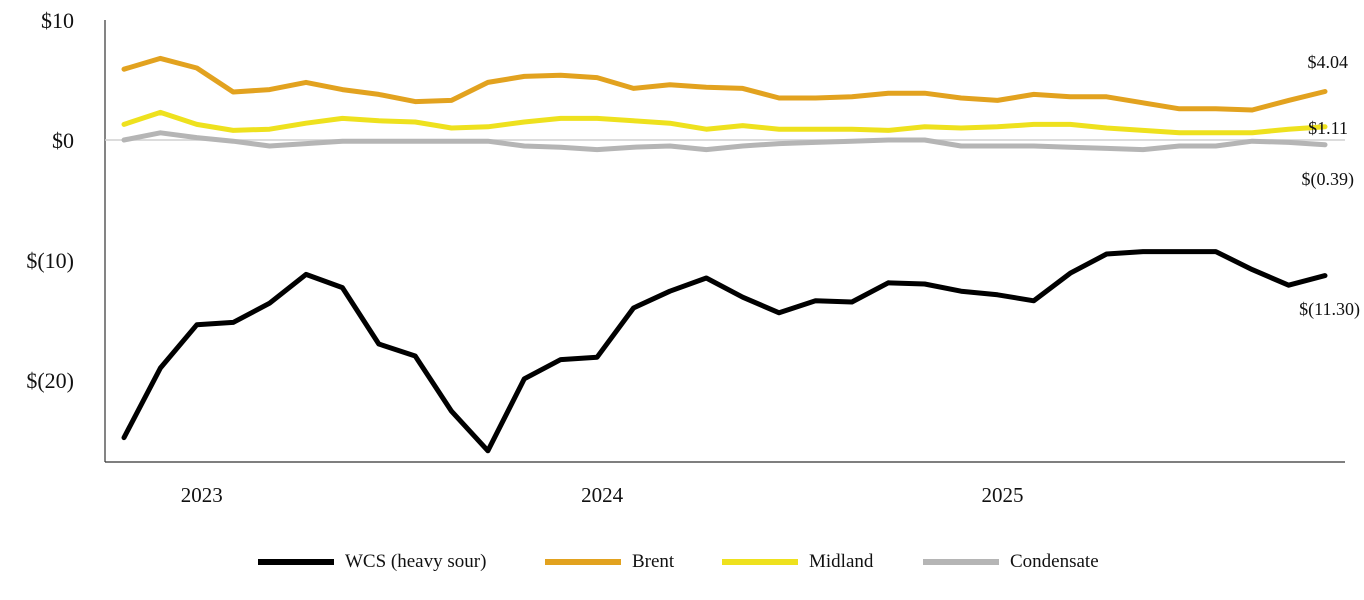  What do you see at coordinates (610, 561) in the screenshot?
I see `legend-item: Brent` at bounding box center [610, 561].